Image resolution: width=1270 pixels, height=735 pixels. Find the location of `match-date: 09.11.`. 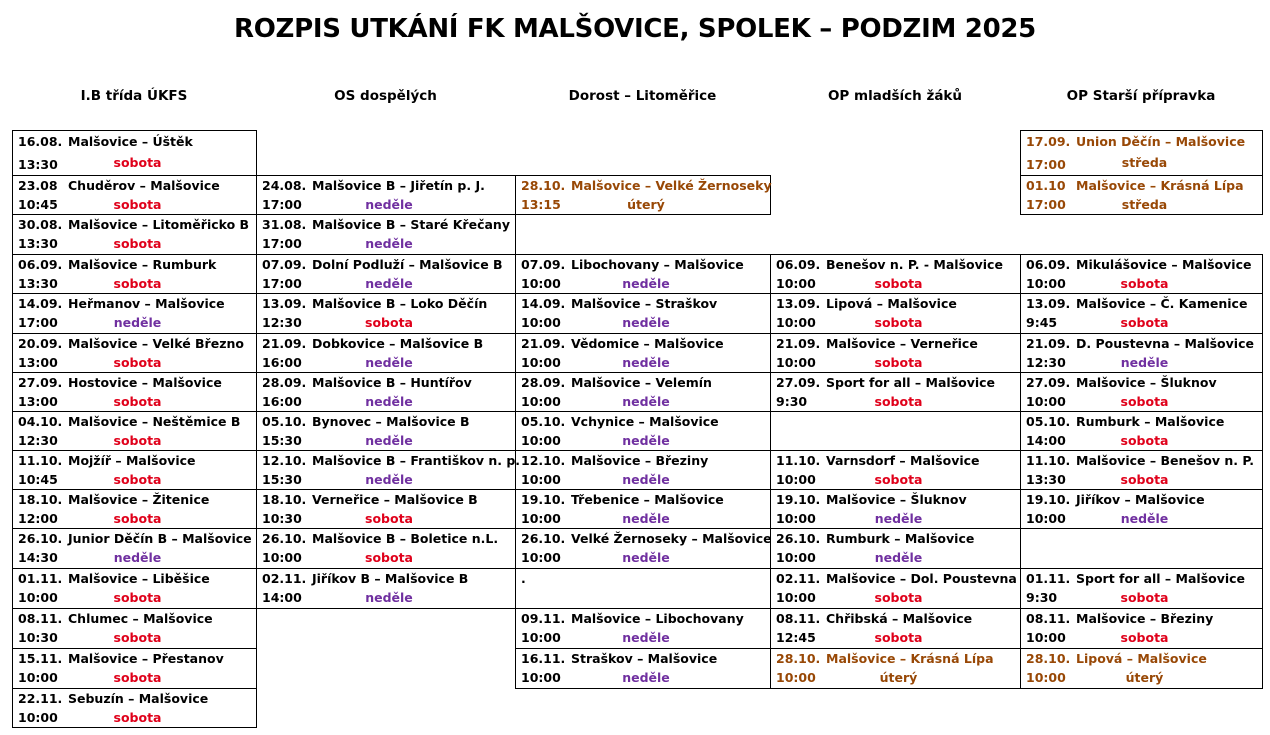

match-date: 09.11. is located at coordinates (543, 618).